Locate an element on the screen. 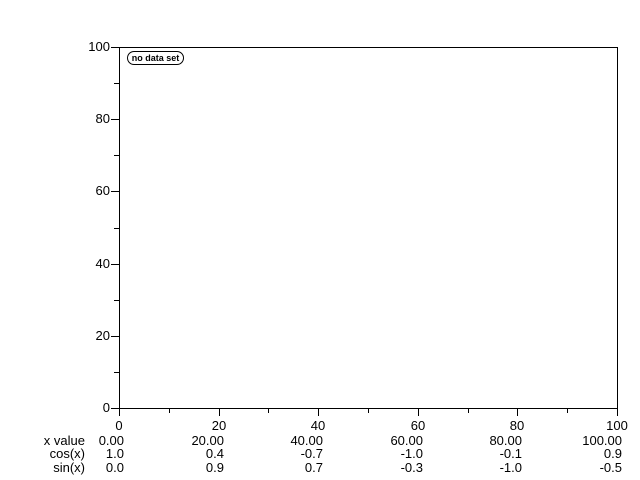  table-cell: 0.7 is located at coordinates (313, 467).